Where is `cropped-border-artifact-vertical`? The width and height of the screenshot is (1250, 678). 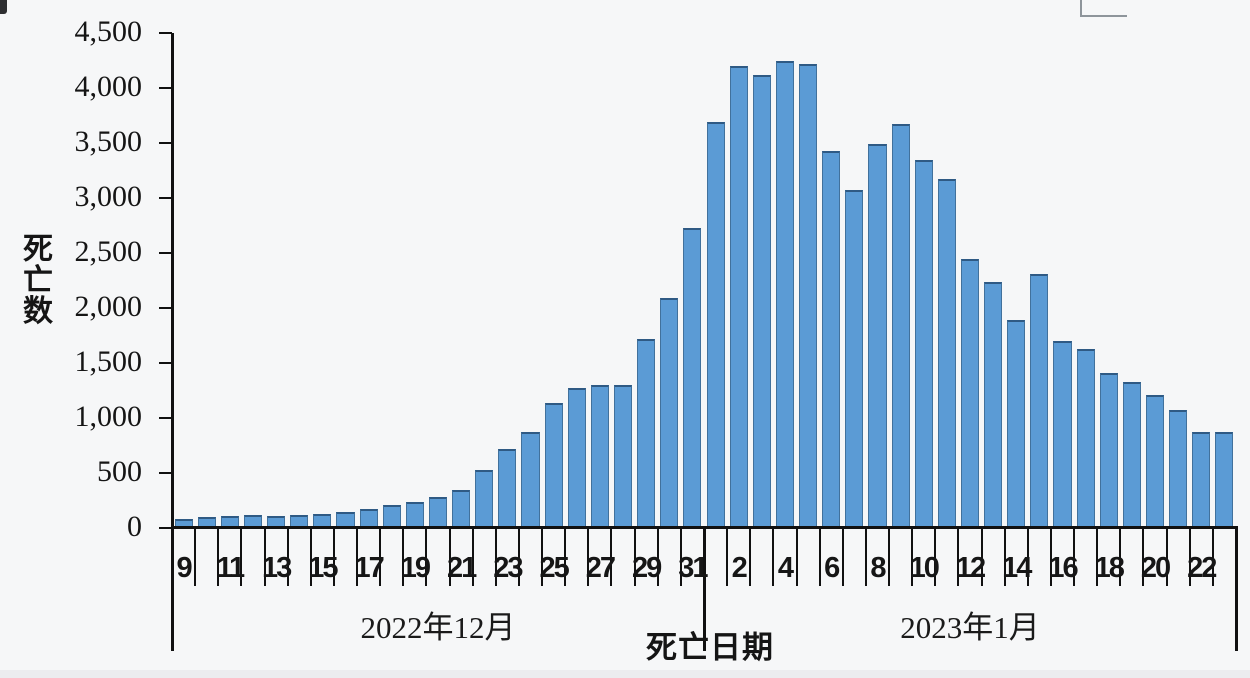
cropped-border-artifact-vertical is located at coordinates (1081, 8).